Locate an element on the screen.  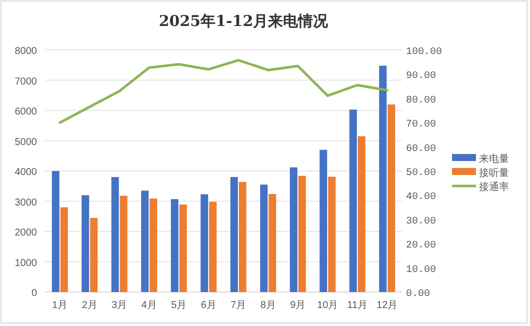
y2-tick-label: 90.00 is located at coordinates (421, 76).